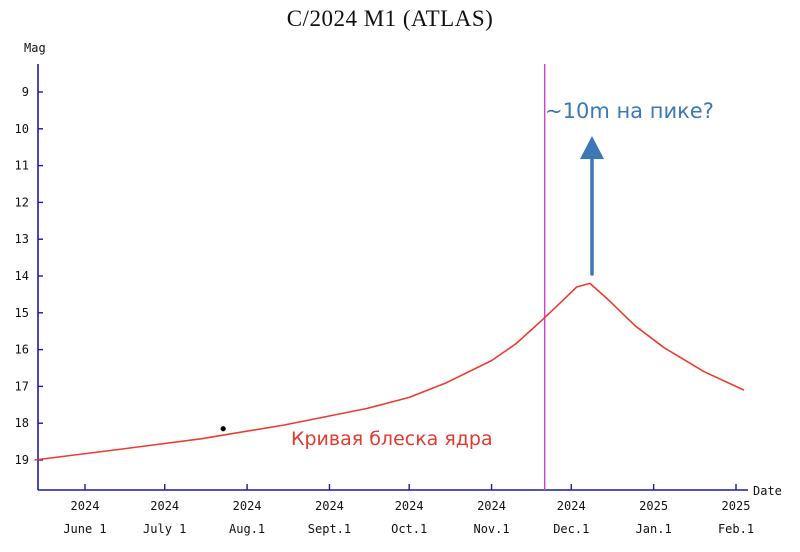  Describe the element at coordinates (392, 439) in the screenshot. I see `curve-annotation: Кривая блеска ядра` at that location.